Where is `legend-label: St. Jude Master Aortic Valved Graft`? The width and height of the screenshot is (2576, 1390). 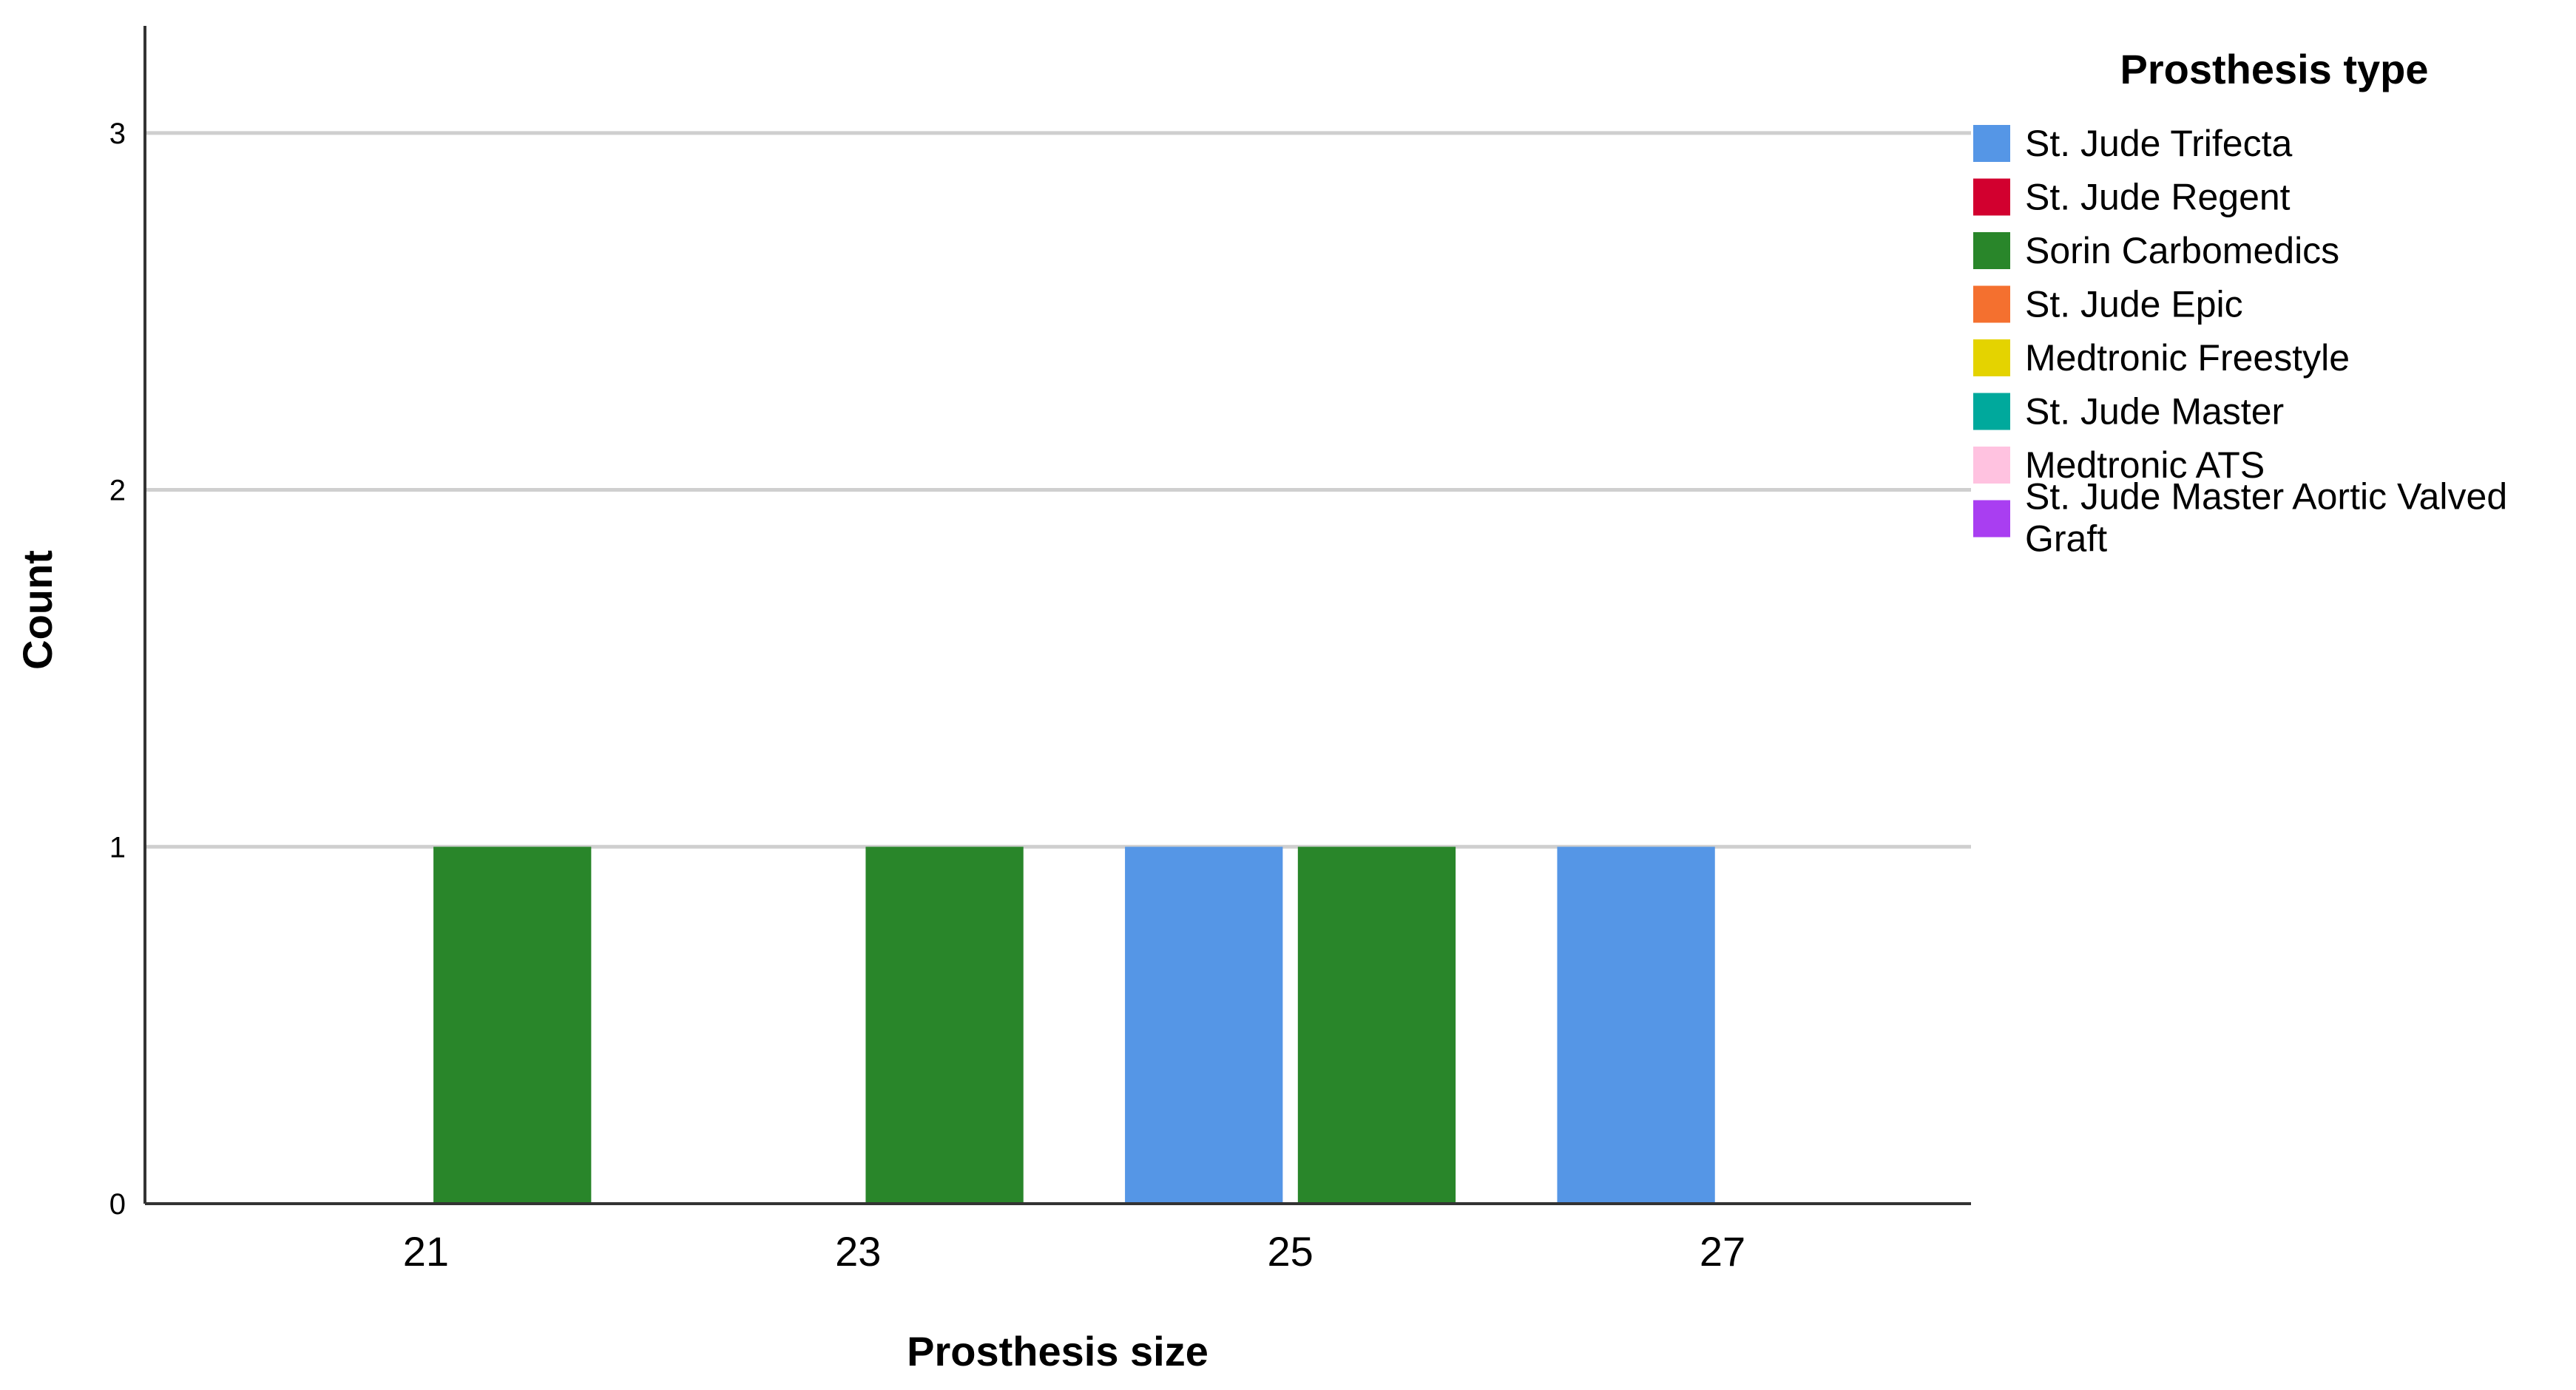 legend-label: St. Jude Master Aortic Valved Graft is located at coordinates (2266, 518).